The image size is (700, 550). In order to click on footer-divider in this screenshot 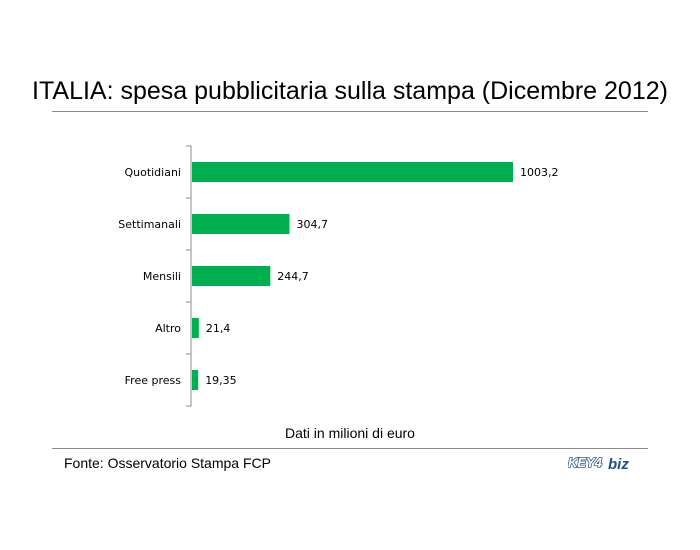, I will do `click(350, 448)`.